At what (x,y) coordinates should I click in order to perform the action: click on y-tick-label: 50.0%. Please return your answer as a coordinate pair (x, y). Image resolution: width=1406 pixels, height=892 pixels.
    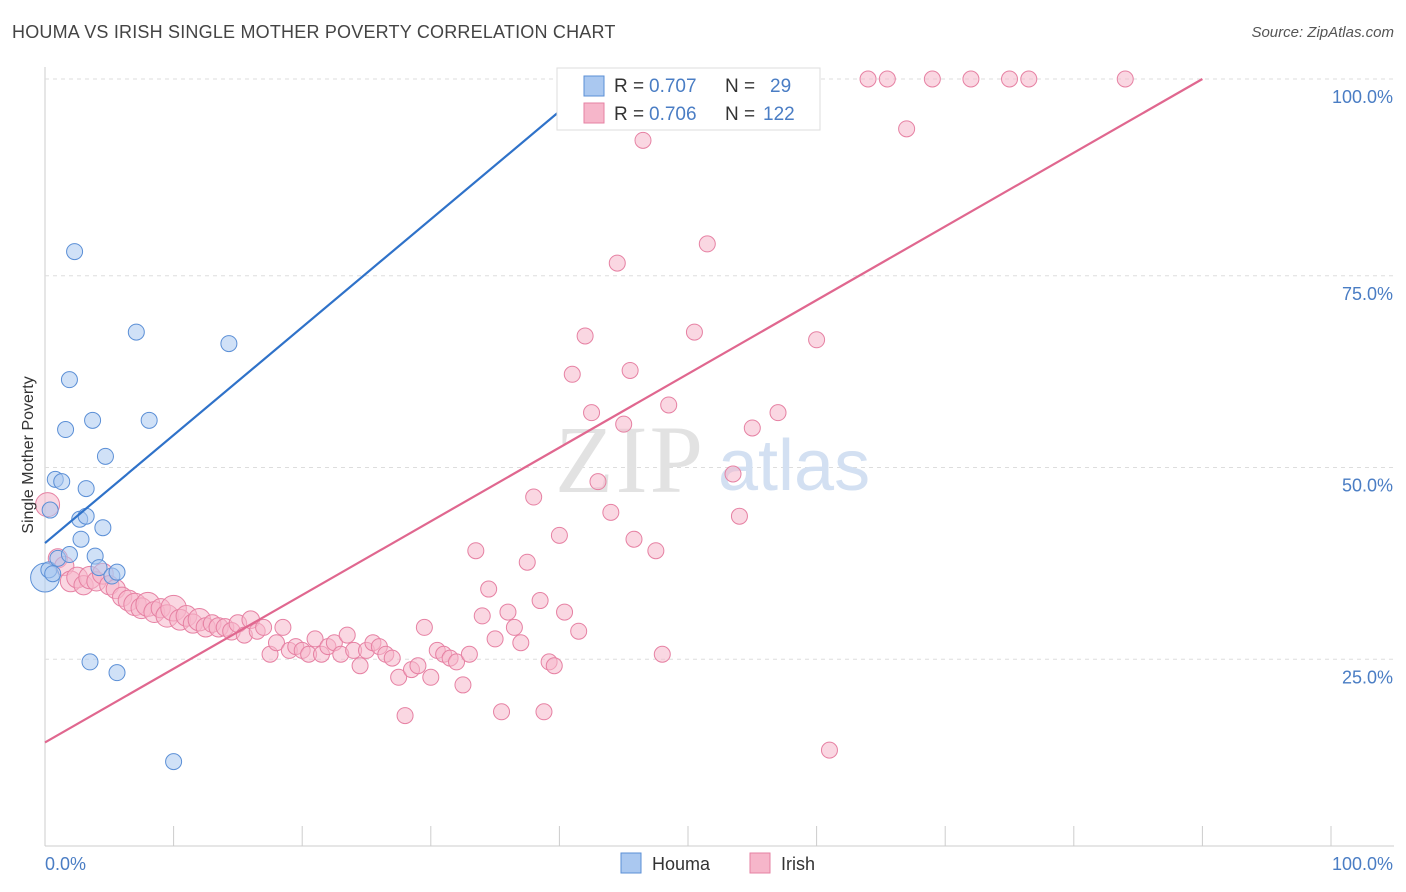
    Looking at the image, I should click on (1367, 486).